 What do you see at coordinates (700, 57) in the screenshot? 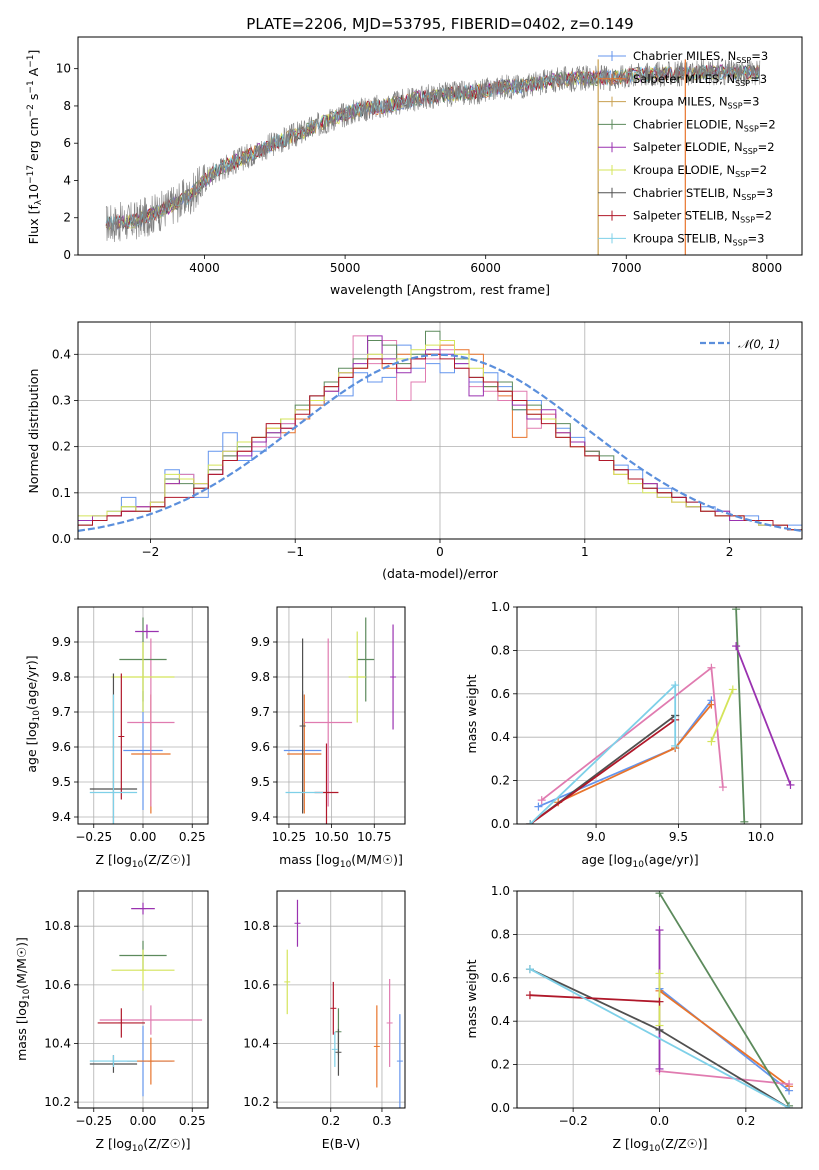
I see `legend-label-0: Chabrier MILES, NSSP=3` at bounding box center [700, 57].